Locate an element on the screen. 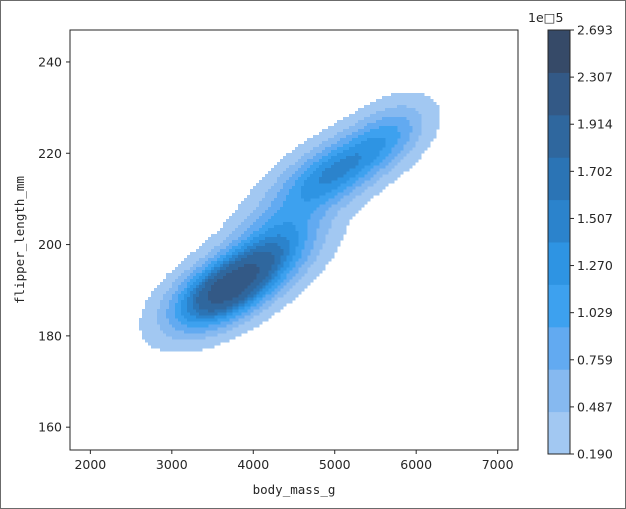 The image size is (626, 509). colorbar-tick-label: 0.759 is located at coordinates (595, 359).